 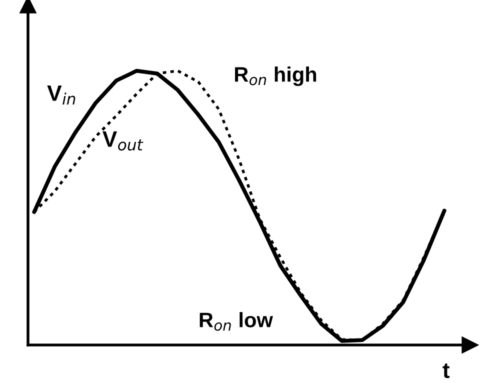 I want to click on annotation: R$_{on}$ high, so click(x=275, y=76).